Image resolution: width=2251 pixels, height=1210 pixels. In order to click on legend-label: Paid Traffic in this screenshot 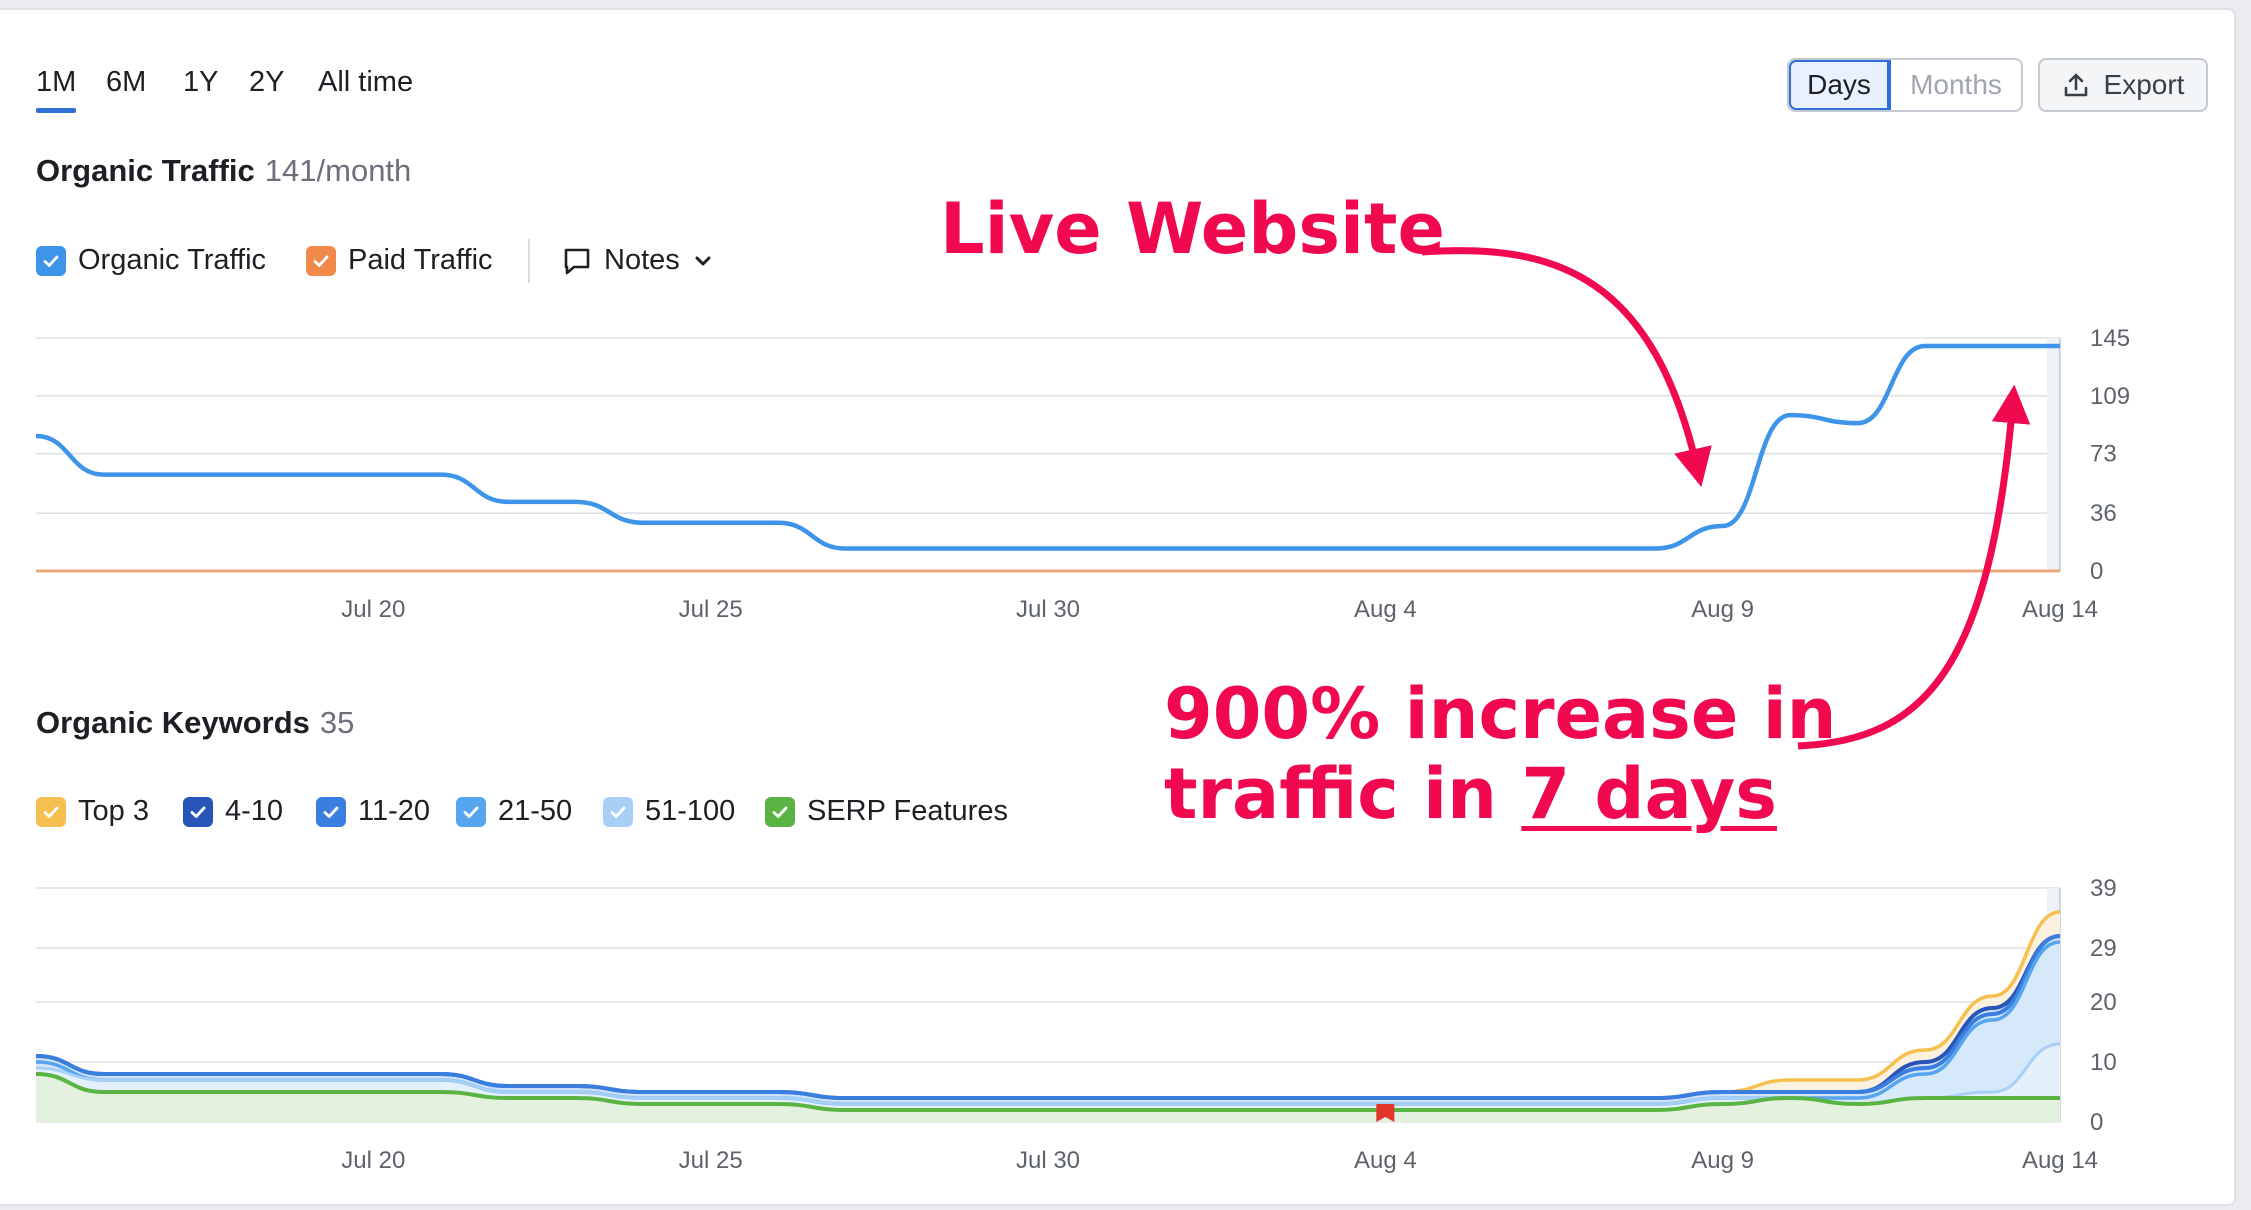, I will do `click(420, 260)`.